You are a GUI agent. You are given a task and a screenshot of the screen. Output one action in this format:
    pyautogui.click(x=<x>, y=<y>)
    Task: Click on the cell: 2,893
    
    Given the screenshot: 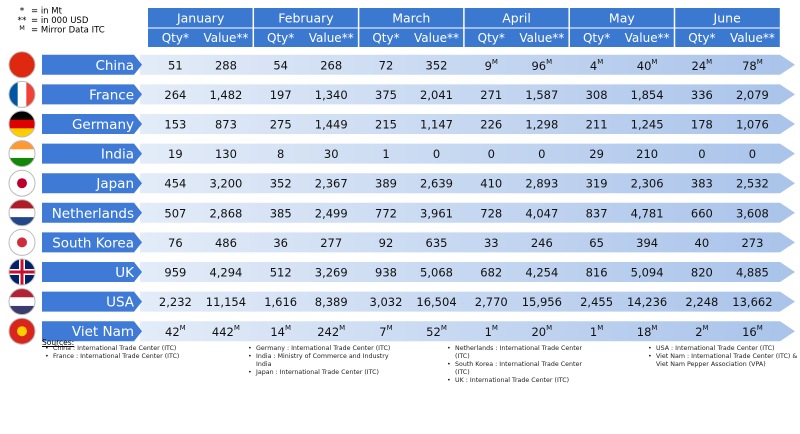 What is the action you would take?
    pyautogui.click(x=541, y=184)
    